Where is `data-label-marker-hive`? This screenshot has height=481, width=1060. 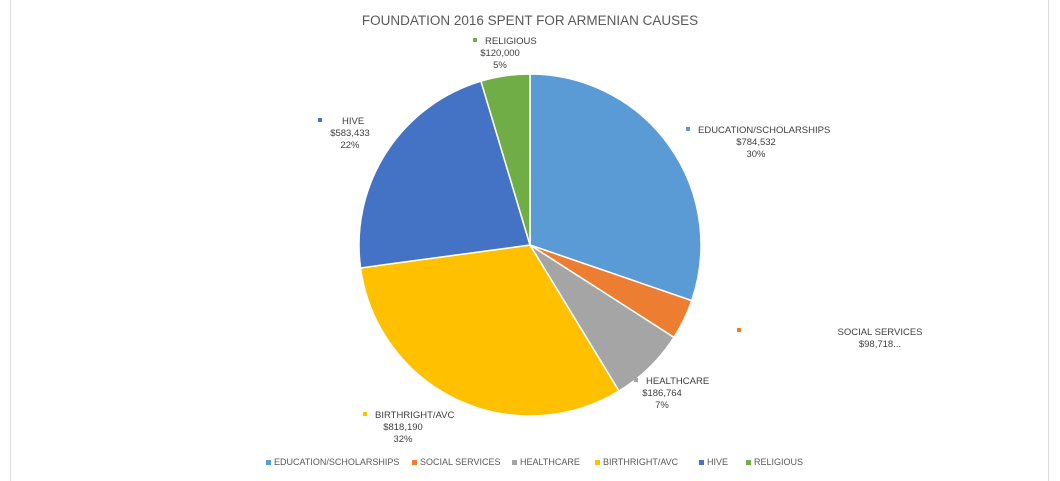
data-label-marker-hive is located at coordinates (320, 120).